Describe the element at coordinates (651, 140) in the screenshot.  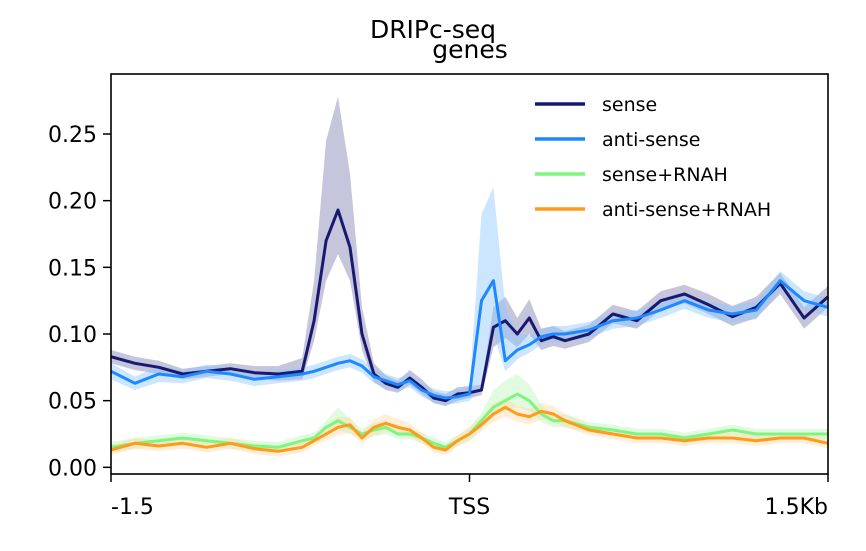
I see `legend-label: anti-sense` at that location.